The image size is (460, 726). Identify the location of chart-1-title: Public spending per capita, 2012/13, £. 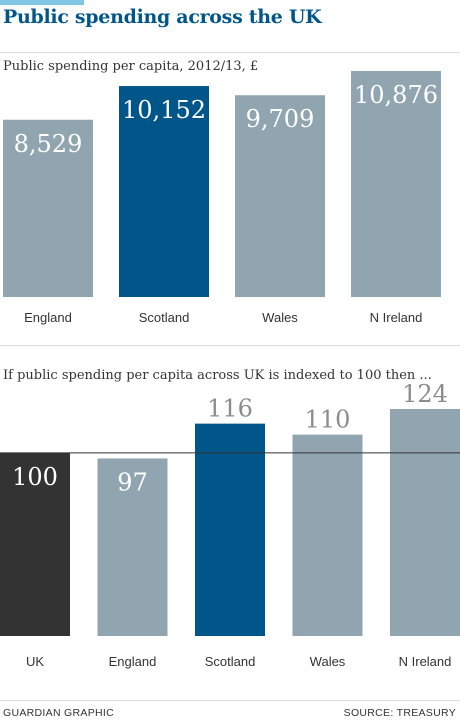
(131, 66).